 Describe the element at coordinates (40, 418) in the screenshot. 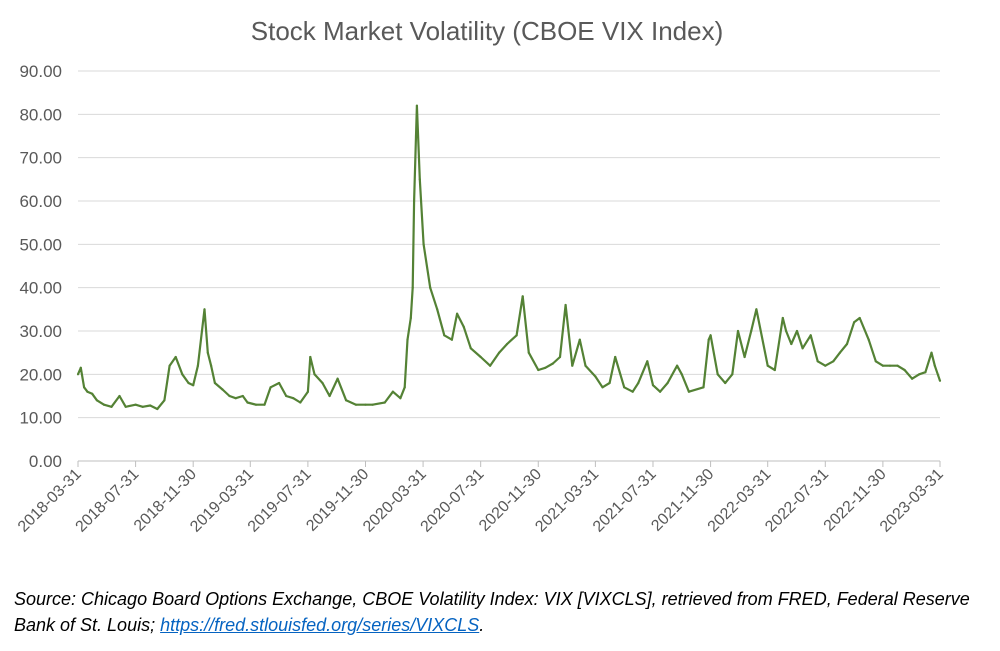

I see `y-tick-label: 10.00` at that location.